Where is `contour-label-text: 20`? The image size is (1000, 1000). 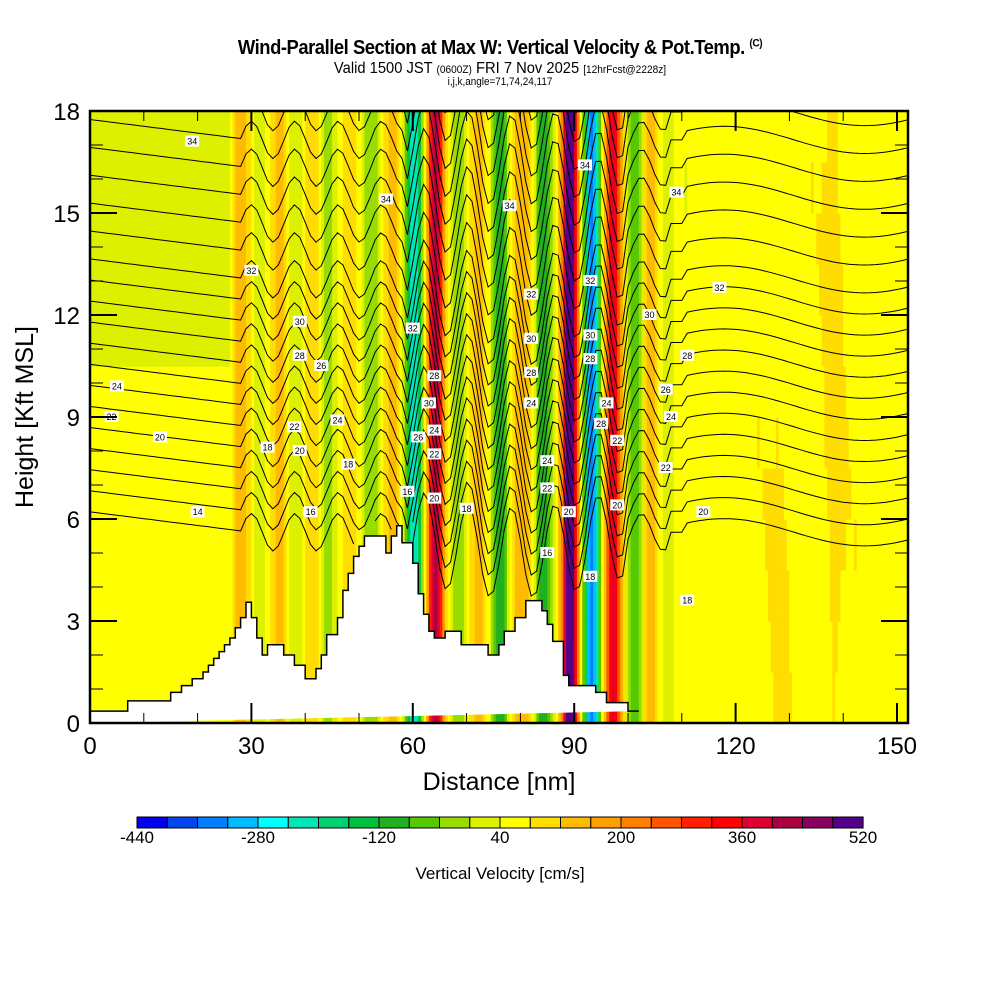 contour-label-text: 20 is located at coordinates (434, 499).